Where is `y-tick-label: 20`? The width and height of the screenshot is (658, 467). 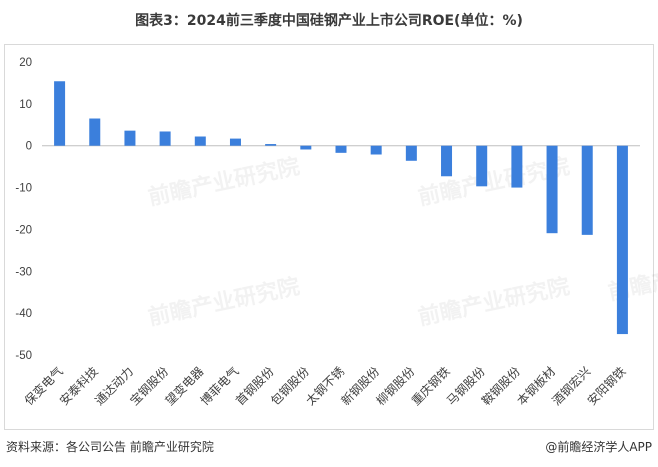 y-tick-label: 20 is located at coordinates (25, 63).